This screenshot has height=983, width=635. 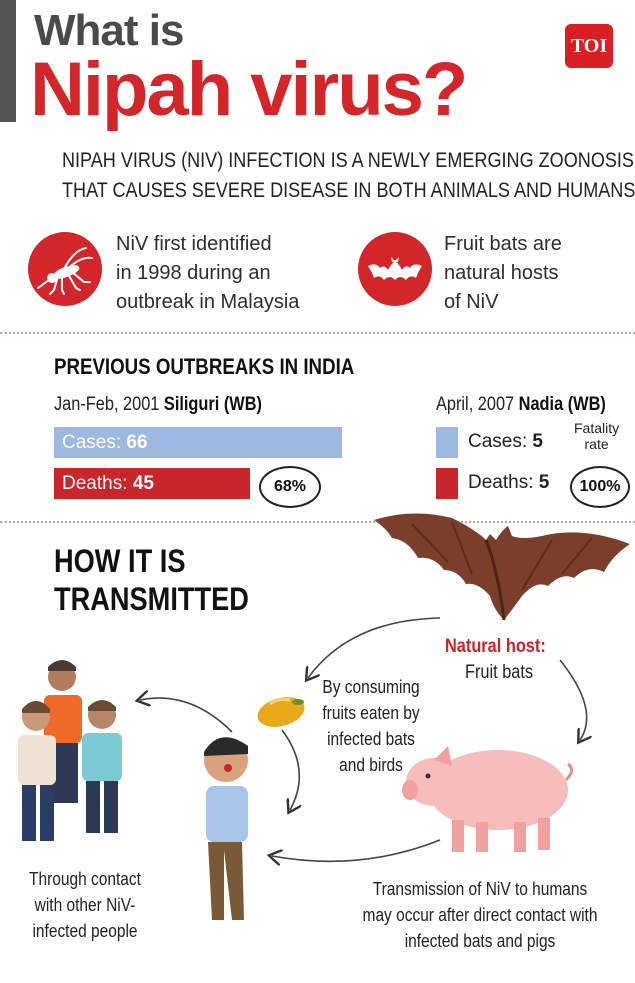 What do you see at coordinates (562, 404) in the screenshot?
I see `nadia-place: Nadia (WB)` at bounding box center [562, 404].